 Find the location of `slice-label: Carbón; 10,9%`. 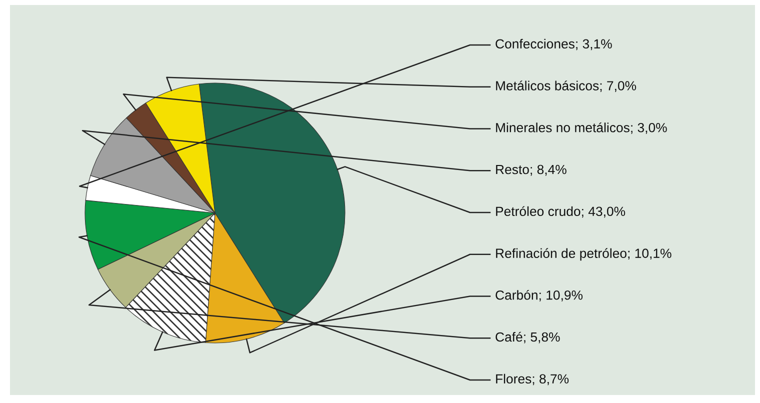

slice-label: Carbón; 10,9% is located at coordinates (539, 296).